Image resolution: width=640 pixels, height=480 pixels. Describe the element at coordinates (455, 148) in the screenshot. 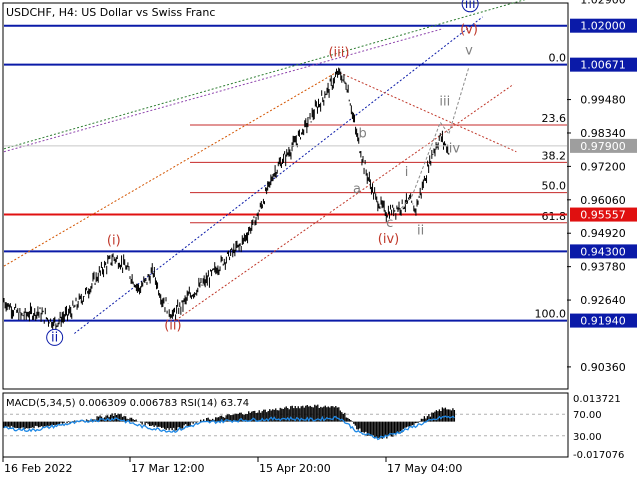

I see `wave-label: iv` at that location.